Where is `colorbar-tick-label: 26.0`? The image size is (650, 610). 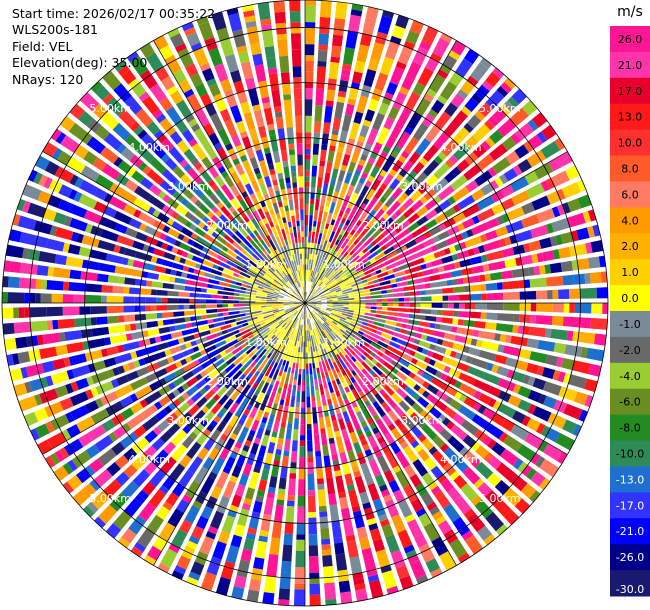 colorbar-tick-label: 26.0 is located at coordinates (630, 39).